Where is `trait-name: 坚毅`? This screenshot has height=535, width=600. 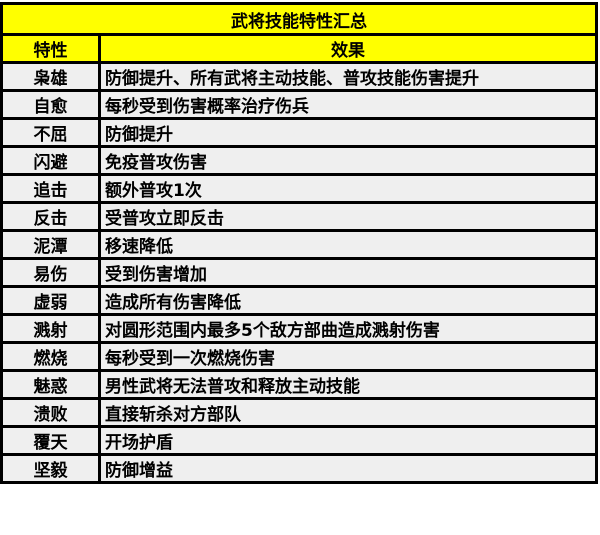
trait-name: 坚毅 is located at coordinates (50, 468).